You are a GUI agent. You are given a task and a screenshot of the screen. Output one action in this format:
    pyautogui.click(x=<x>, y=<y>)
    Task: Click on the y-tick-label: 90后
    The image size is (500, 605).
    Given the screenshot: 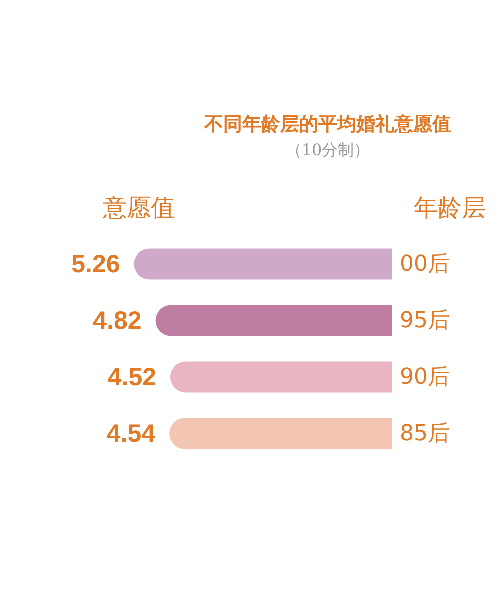 What is the action you would take?
    pyautogui.click(x=425, y=377)
    